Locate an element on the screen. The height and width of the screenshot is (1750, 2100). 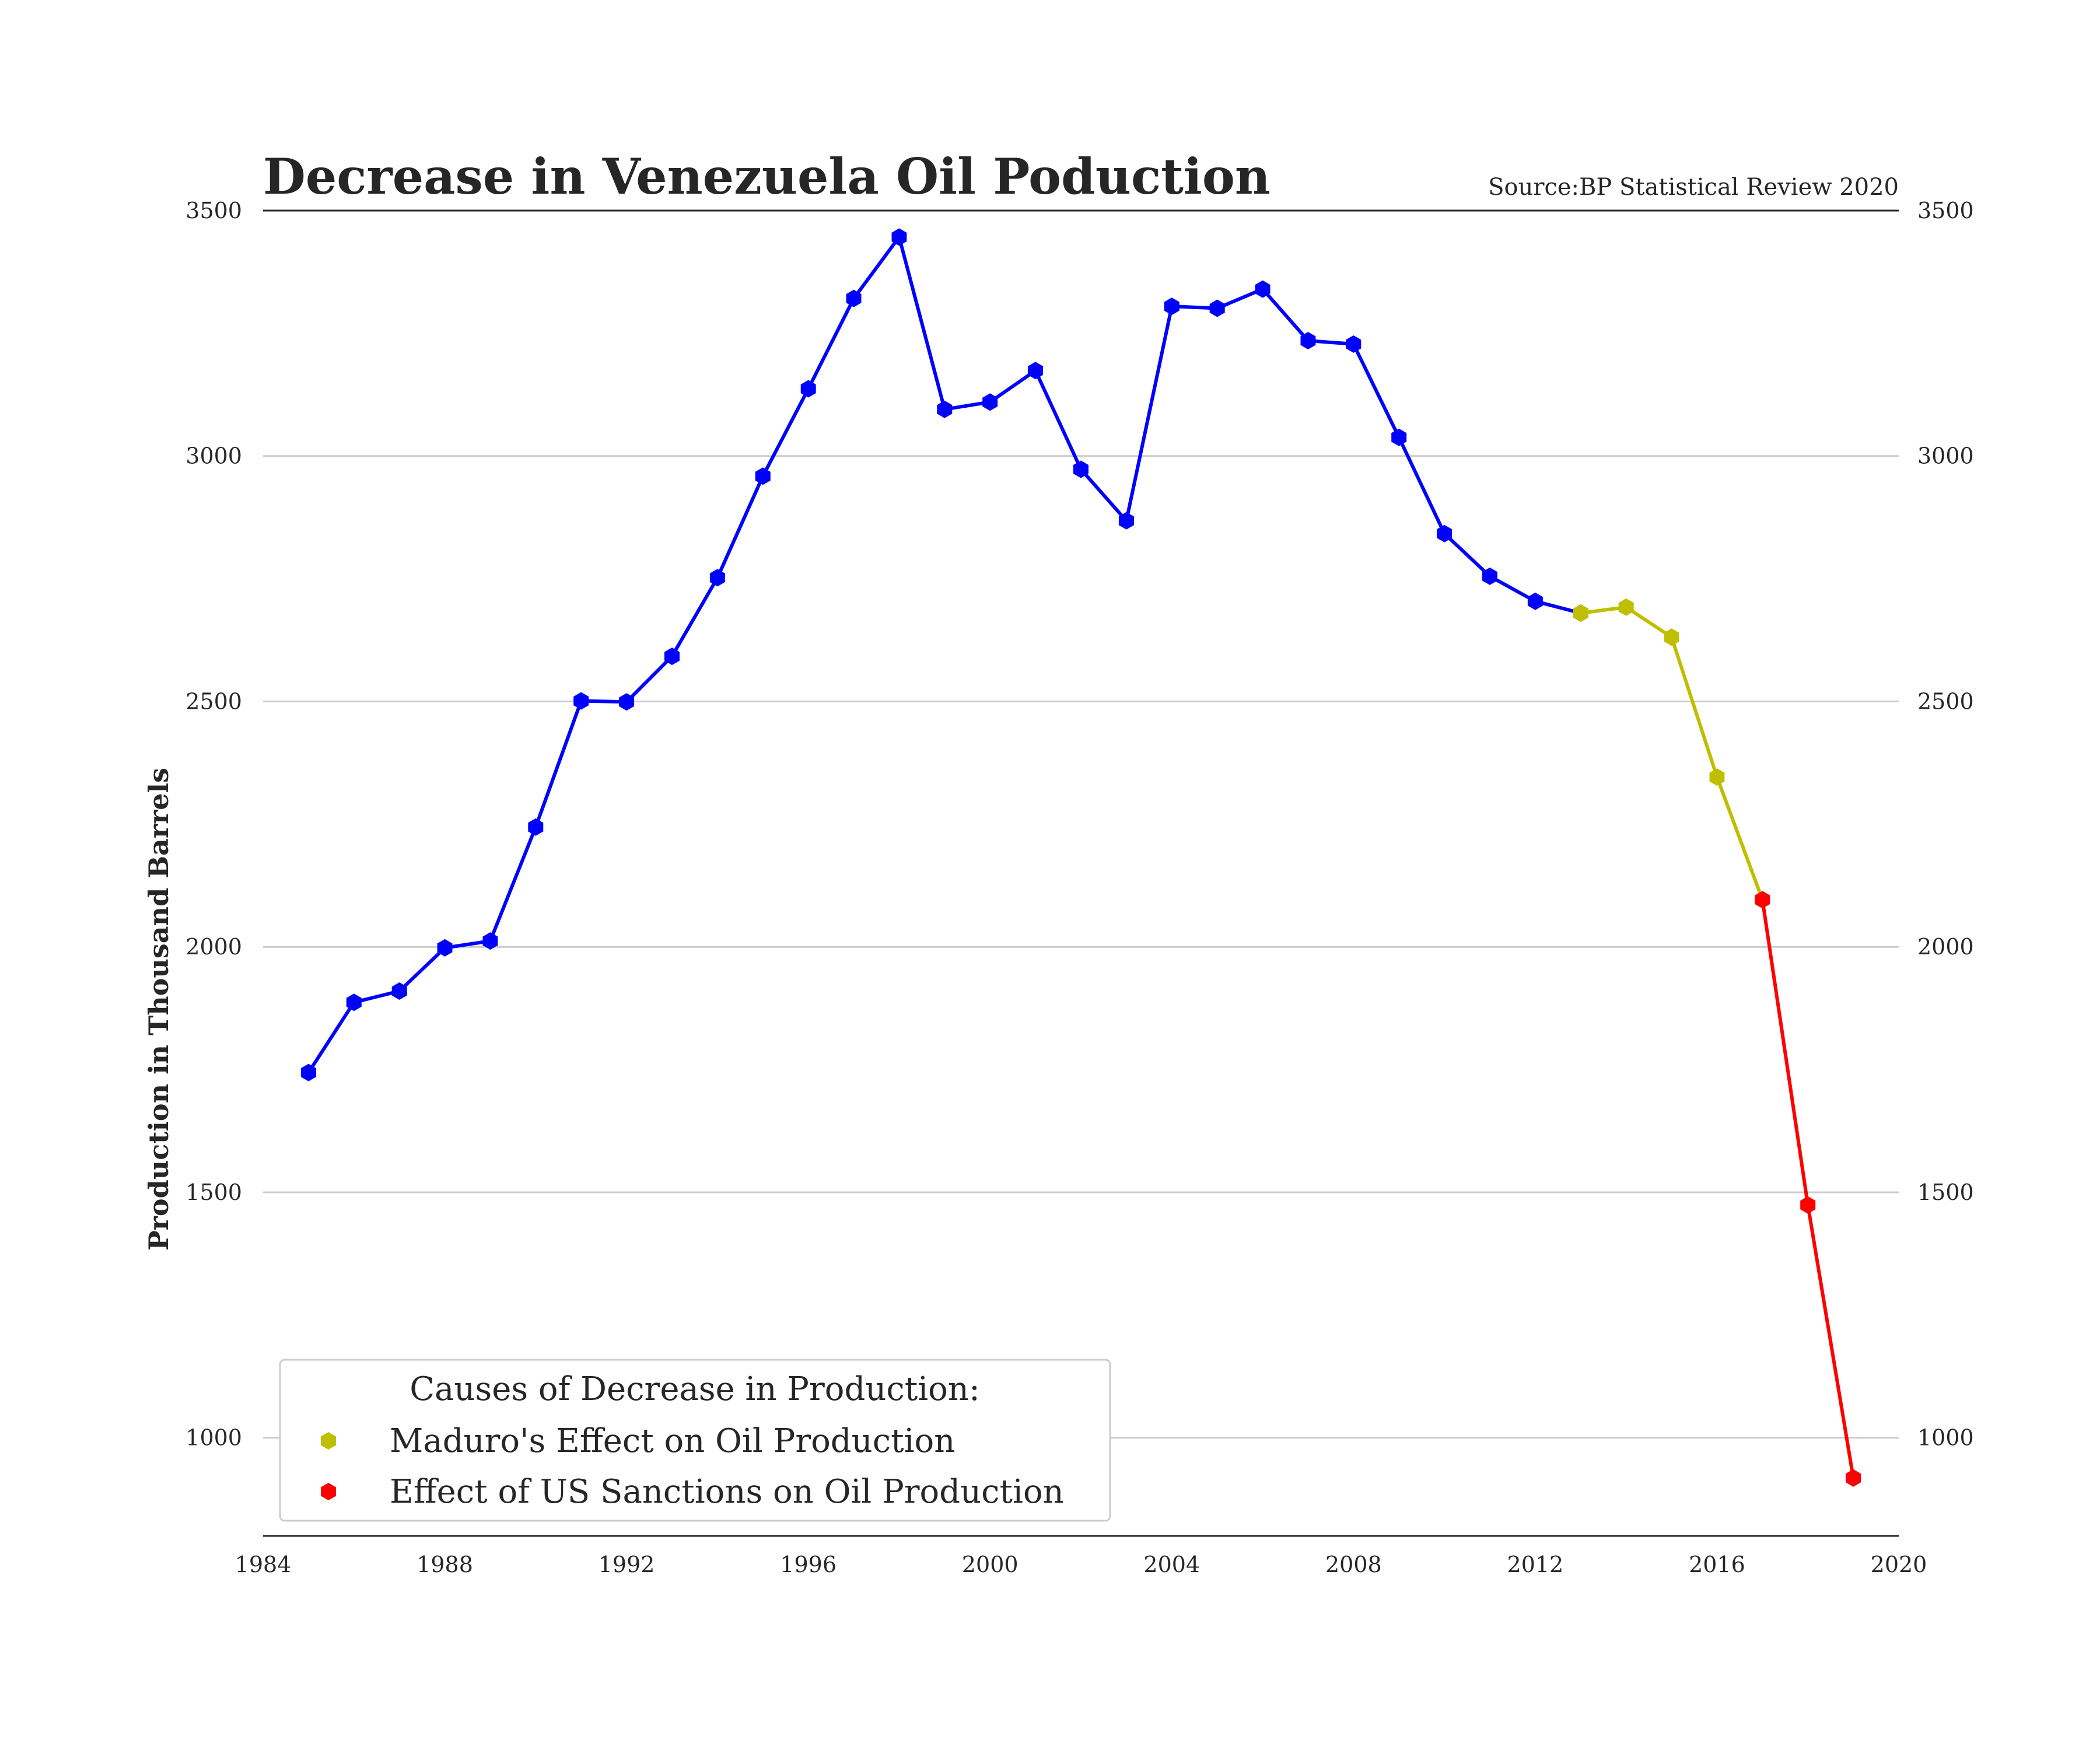
legend-entry-label: Maduro's Effect on Oil Production is located at coordinates (673, 1441).